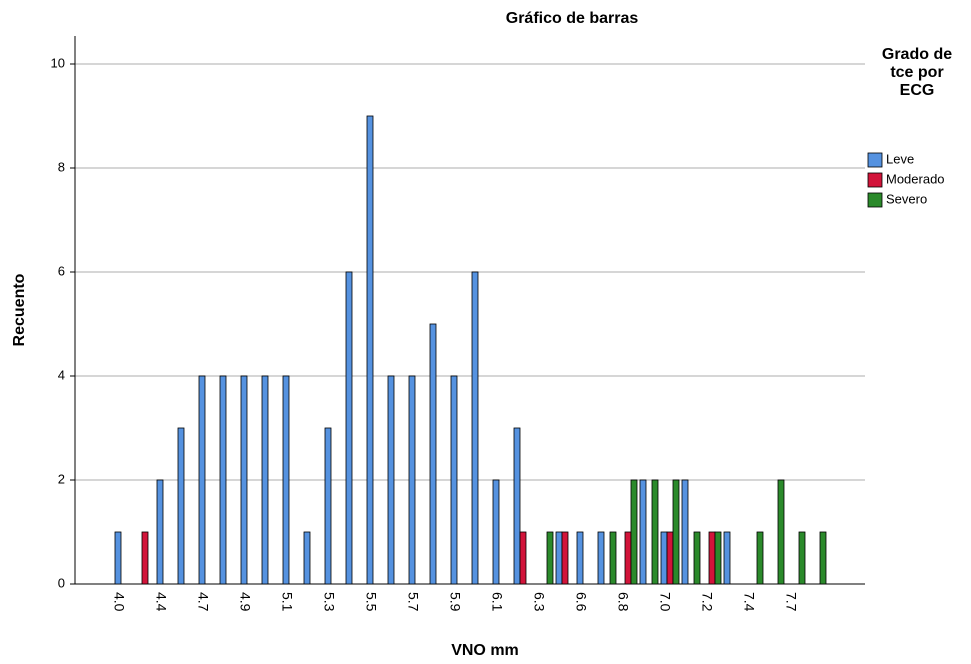  I want to click on x-tick-label: 6.8, so click(623, 602).